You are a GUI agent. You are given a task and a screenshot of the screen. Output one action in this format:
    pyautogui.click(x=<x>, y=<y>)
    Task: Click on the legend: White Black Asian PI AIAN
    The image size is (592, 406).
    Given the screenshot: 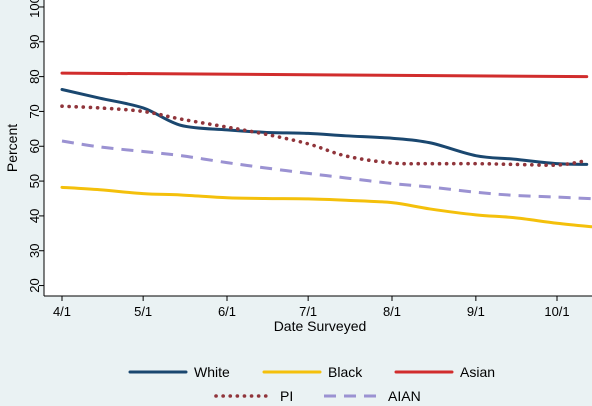 What is the action you would take?
    pyautogui.click(x=311, y=384)
    